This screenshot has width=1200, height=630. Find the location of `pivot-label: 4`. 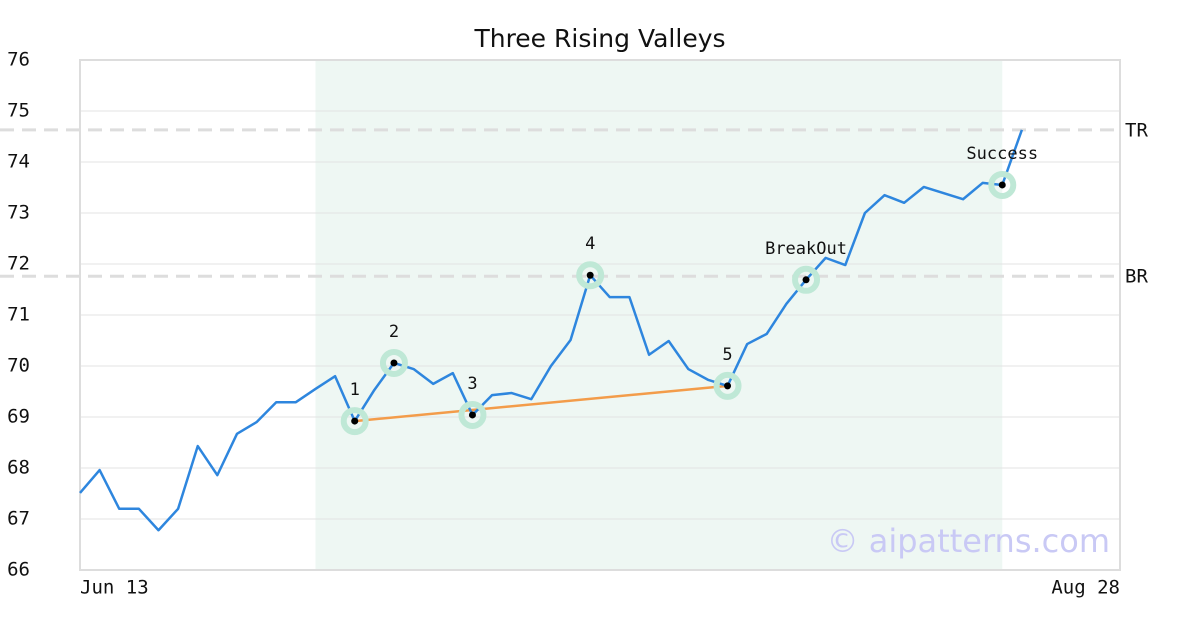

pivot-label: 4 is located at coordinates (590, 244).